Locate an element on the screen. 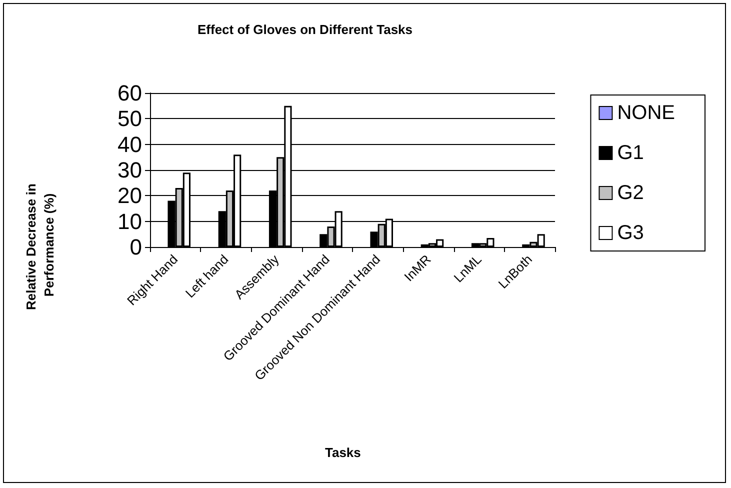  chart-title: Effect of Gloves on Different Tasks is located at coordinates (305, 29).